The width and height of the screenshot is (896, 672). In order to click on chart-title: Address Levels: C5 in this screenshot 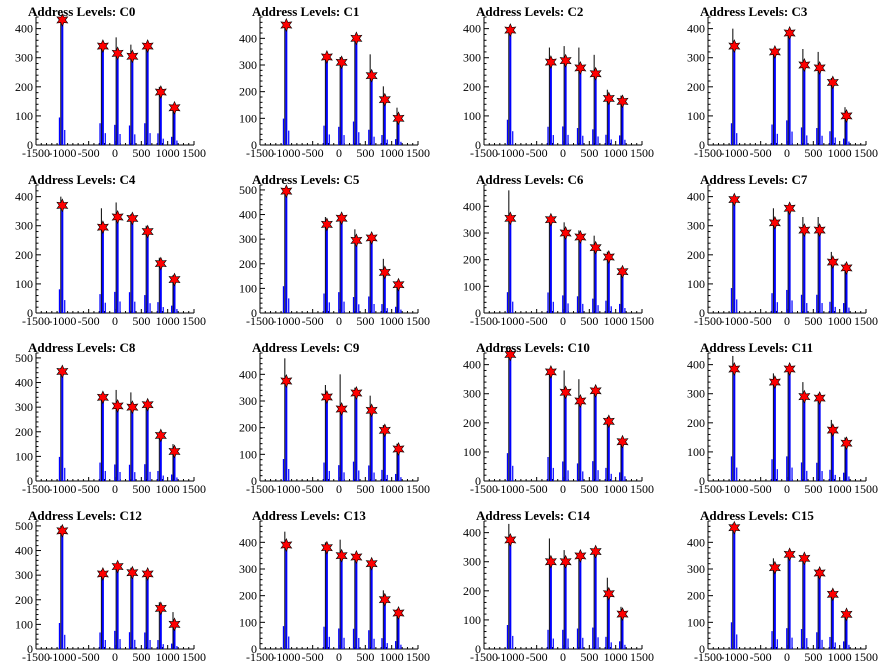, I will do `click(306, 179)`.